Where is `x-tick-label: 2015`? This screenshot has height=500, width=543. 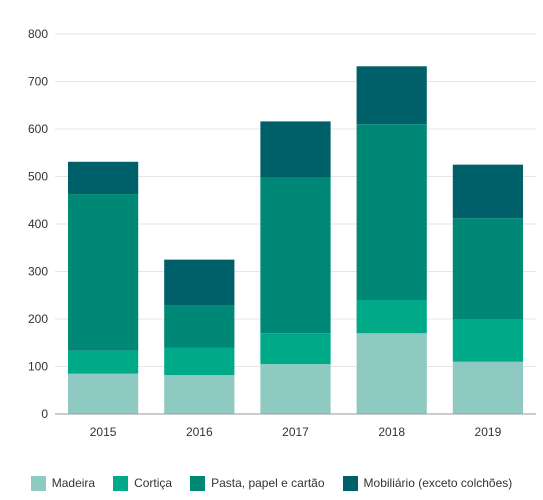
x-tick-label: 2015 is located at coordinates (103, 432).